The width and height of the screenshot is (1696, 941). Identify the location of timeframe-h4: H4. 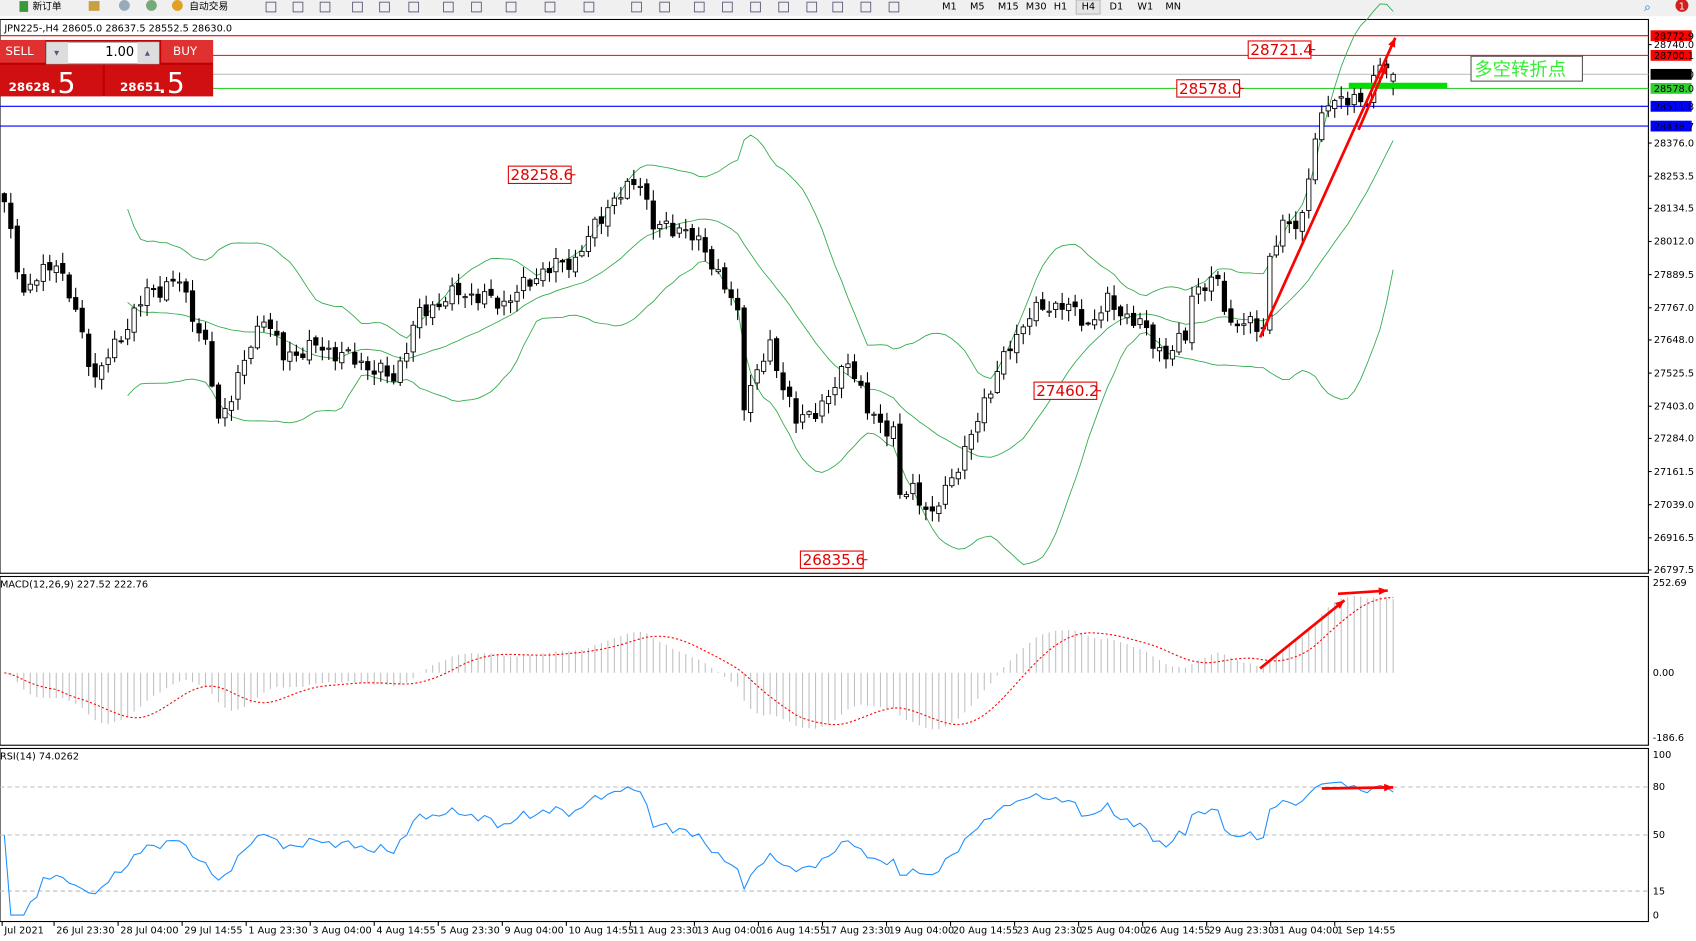
(1089, 7).